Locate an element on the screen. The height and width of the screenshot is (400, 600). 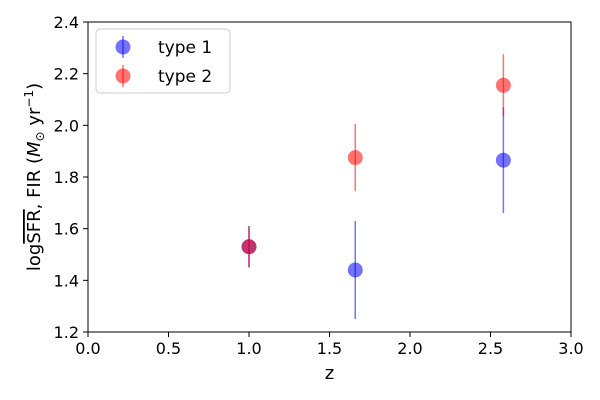
x-tick-label: 1.5 is located at coordinates (329, 348).